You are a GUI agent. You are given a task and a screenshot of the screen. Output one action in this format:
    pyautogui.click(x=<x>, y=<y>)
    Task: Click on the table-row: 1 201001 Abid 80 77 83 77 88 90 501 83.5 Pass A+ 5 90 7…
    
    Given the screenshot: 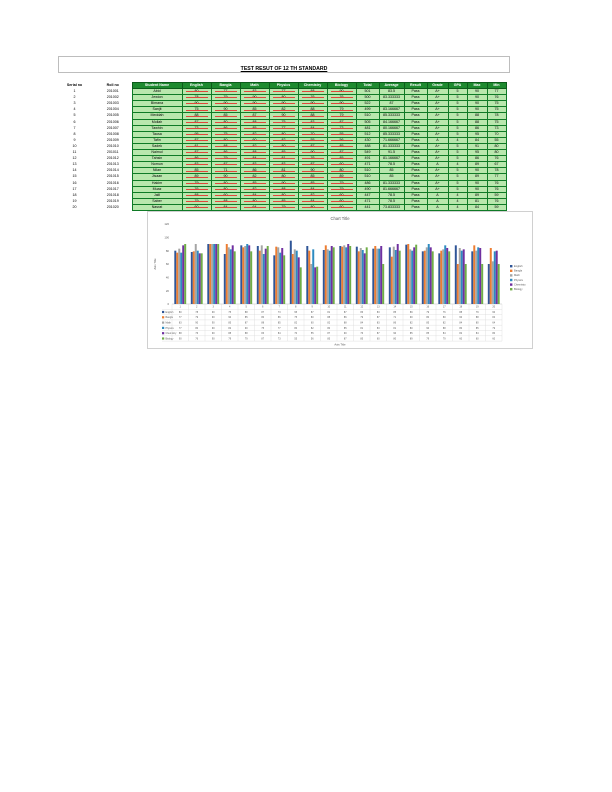 What is the action you would take?
    pyautogui.click(x=281, y=92)
    